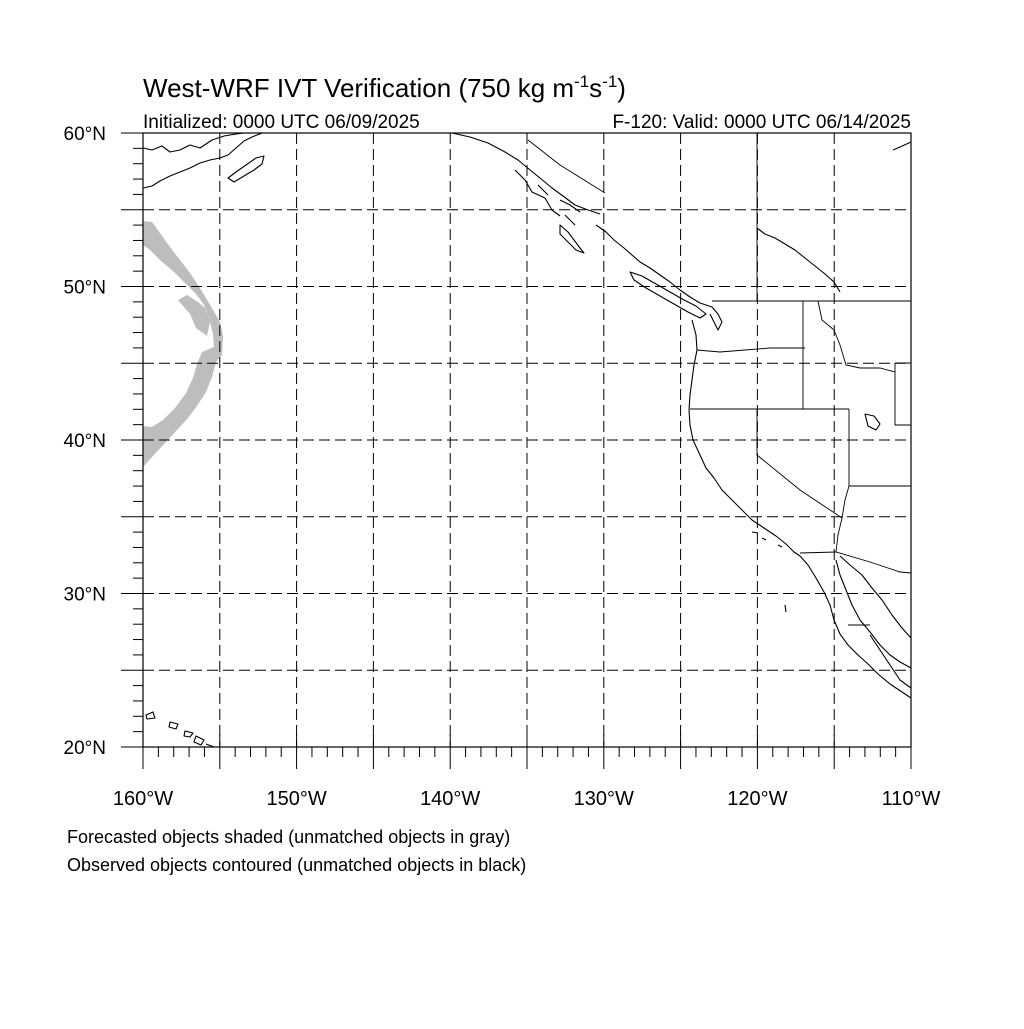 The width and height of the screenshot is (1024, 1029). I want to click on alaska-peninsula-coast, so click(202, 160).